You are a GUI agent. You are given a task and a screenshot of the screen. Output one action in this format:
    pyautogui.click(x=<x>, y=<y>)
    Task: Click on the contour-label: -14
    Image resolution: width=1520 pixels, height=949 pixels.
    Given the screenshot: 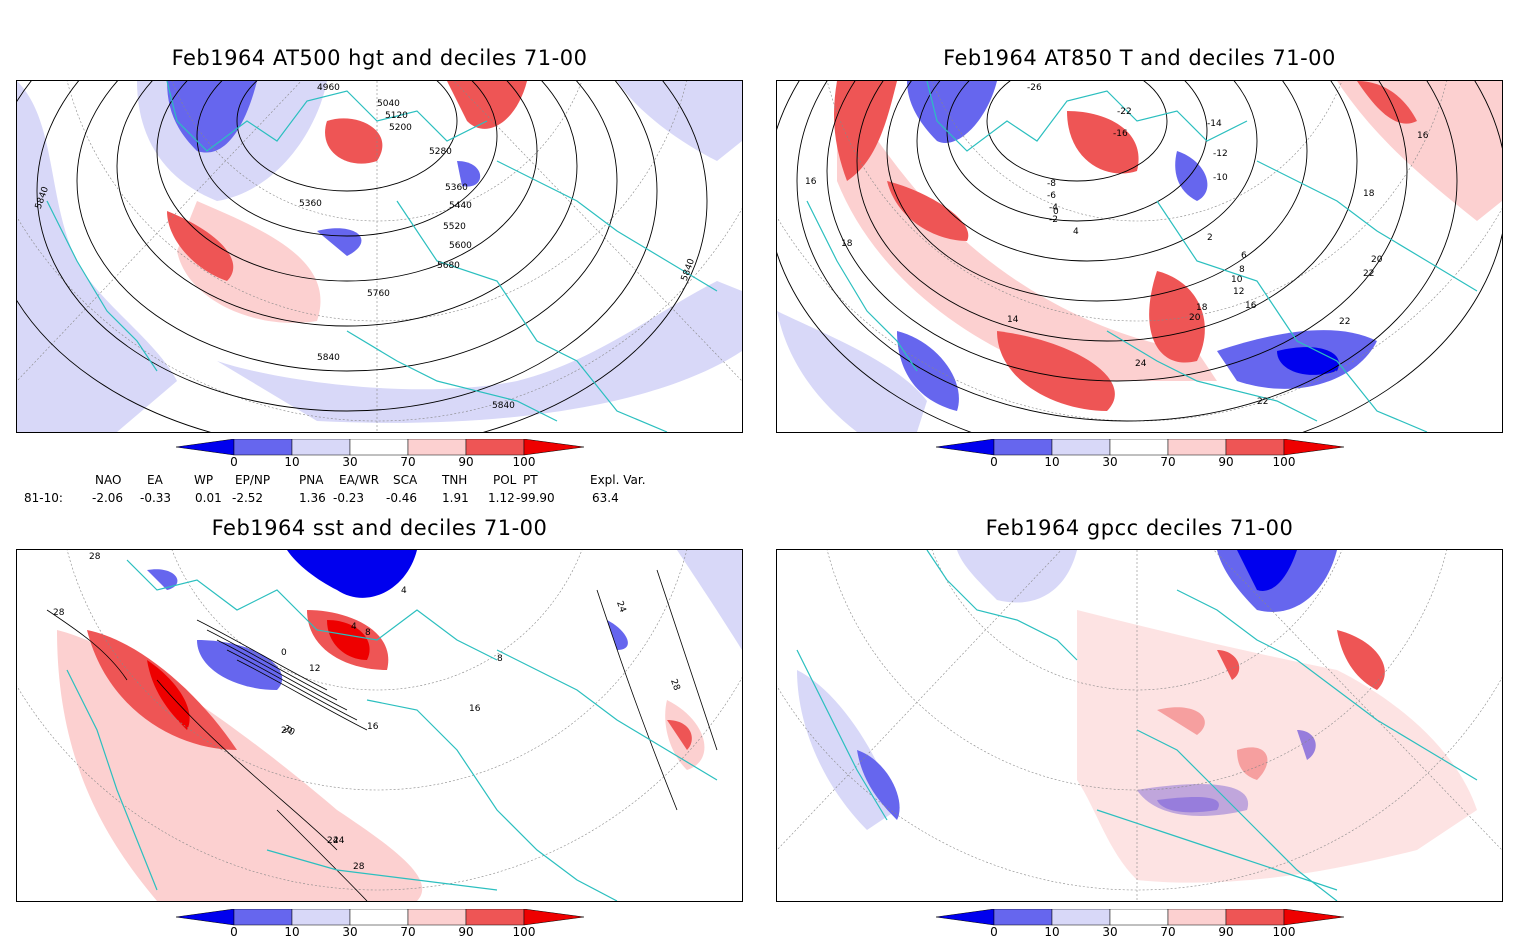 What is the action you would take?
    pyautogui.click(x=1214, y=124)
    